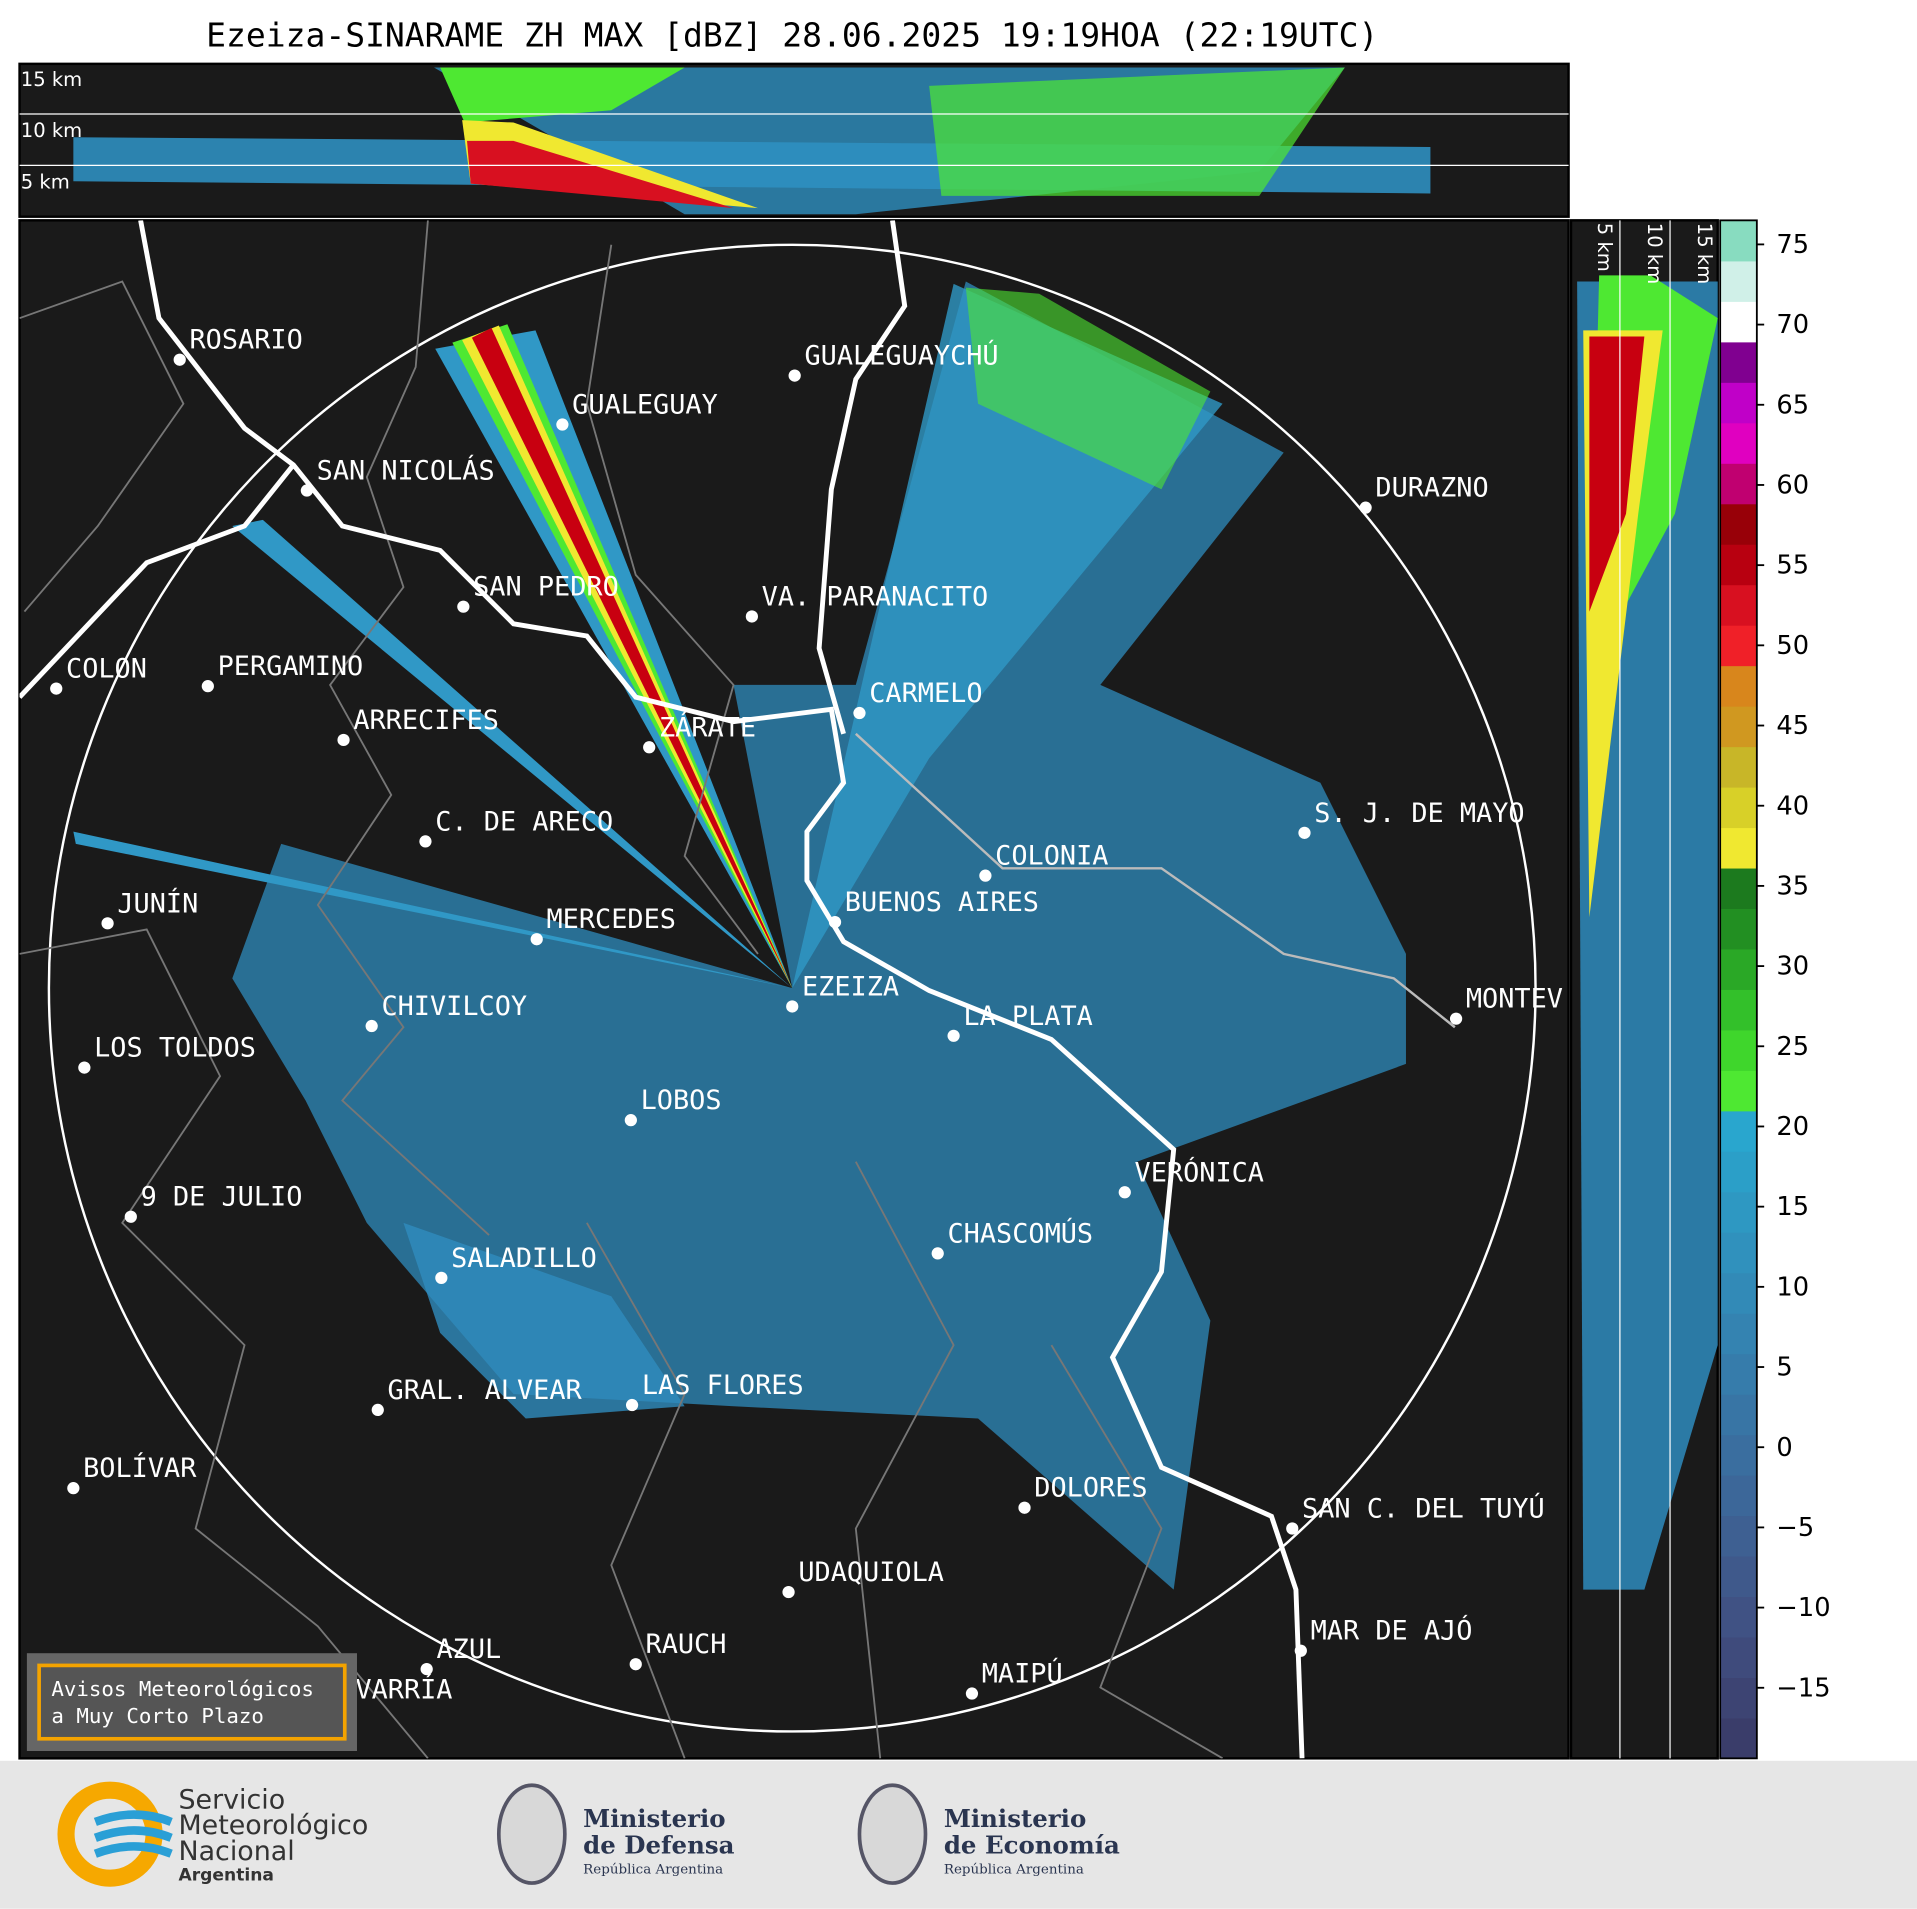  I want to click on colorbar-tick-label: 0, so click(1784, 1448).